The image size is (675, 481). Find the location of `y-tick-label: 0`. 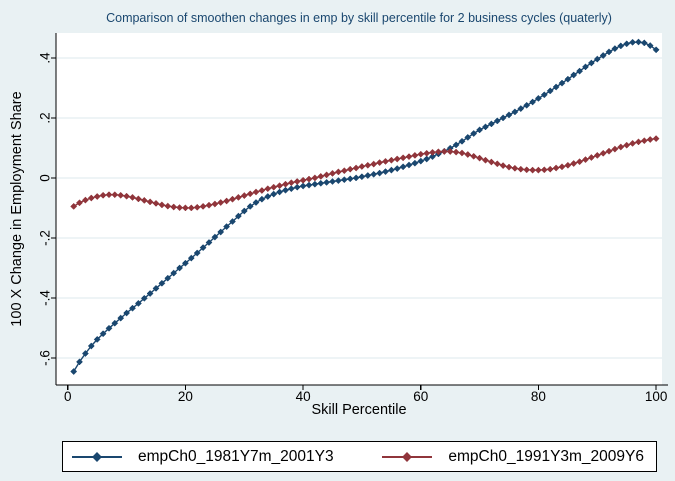

y-tick-label: 0 is located at coordinates (45, 178).